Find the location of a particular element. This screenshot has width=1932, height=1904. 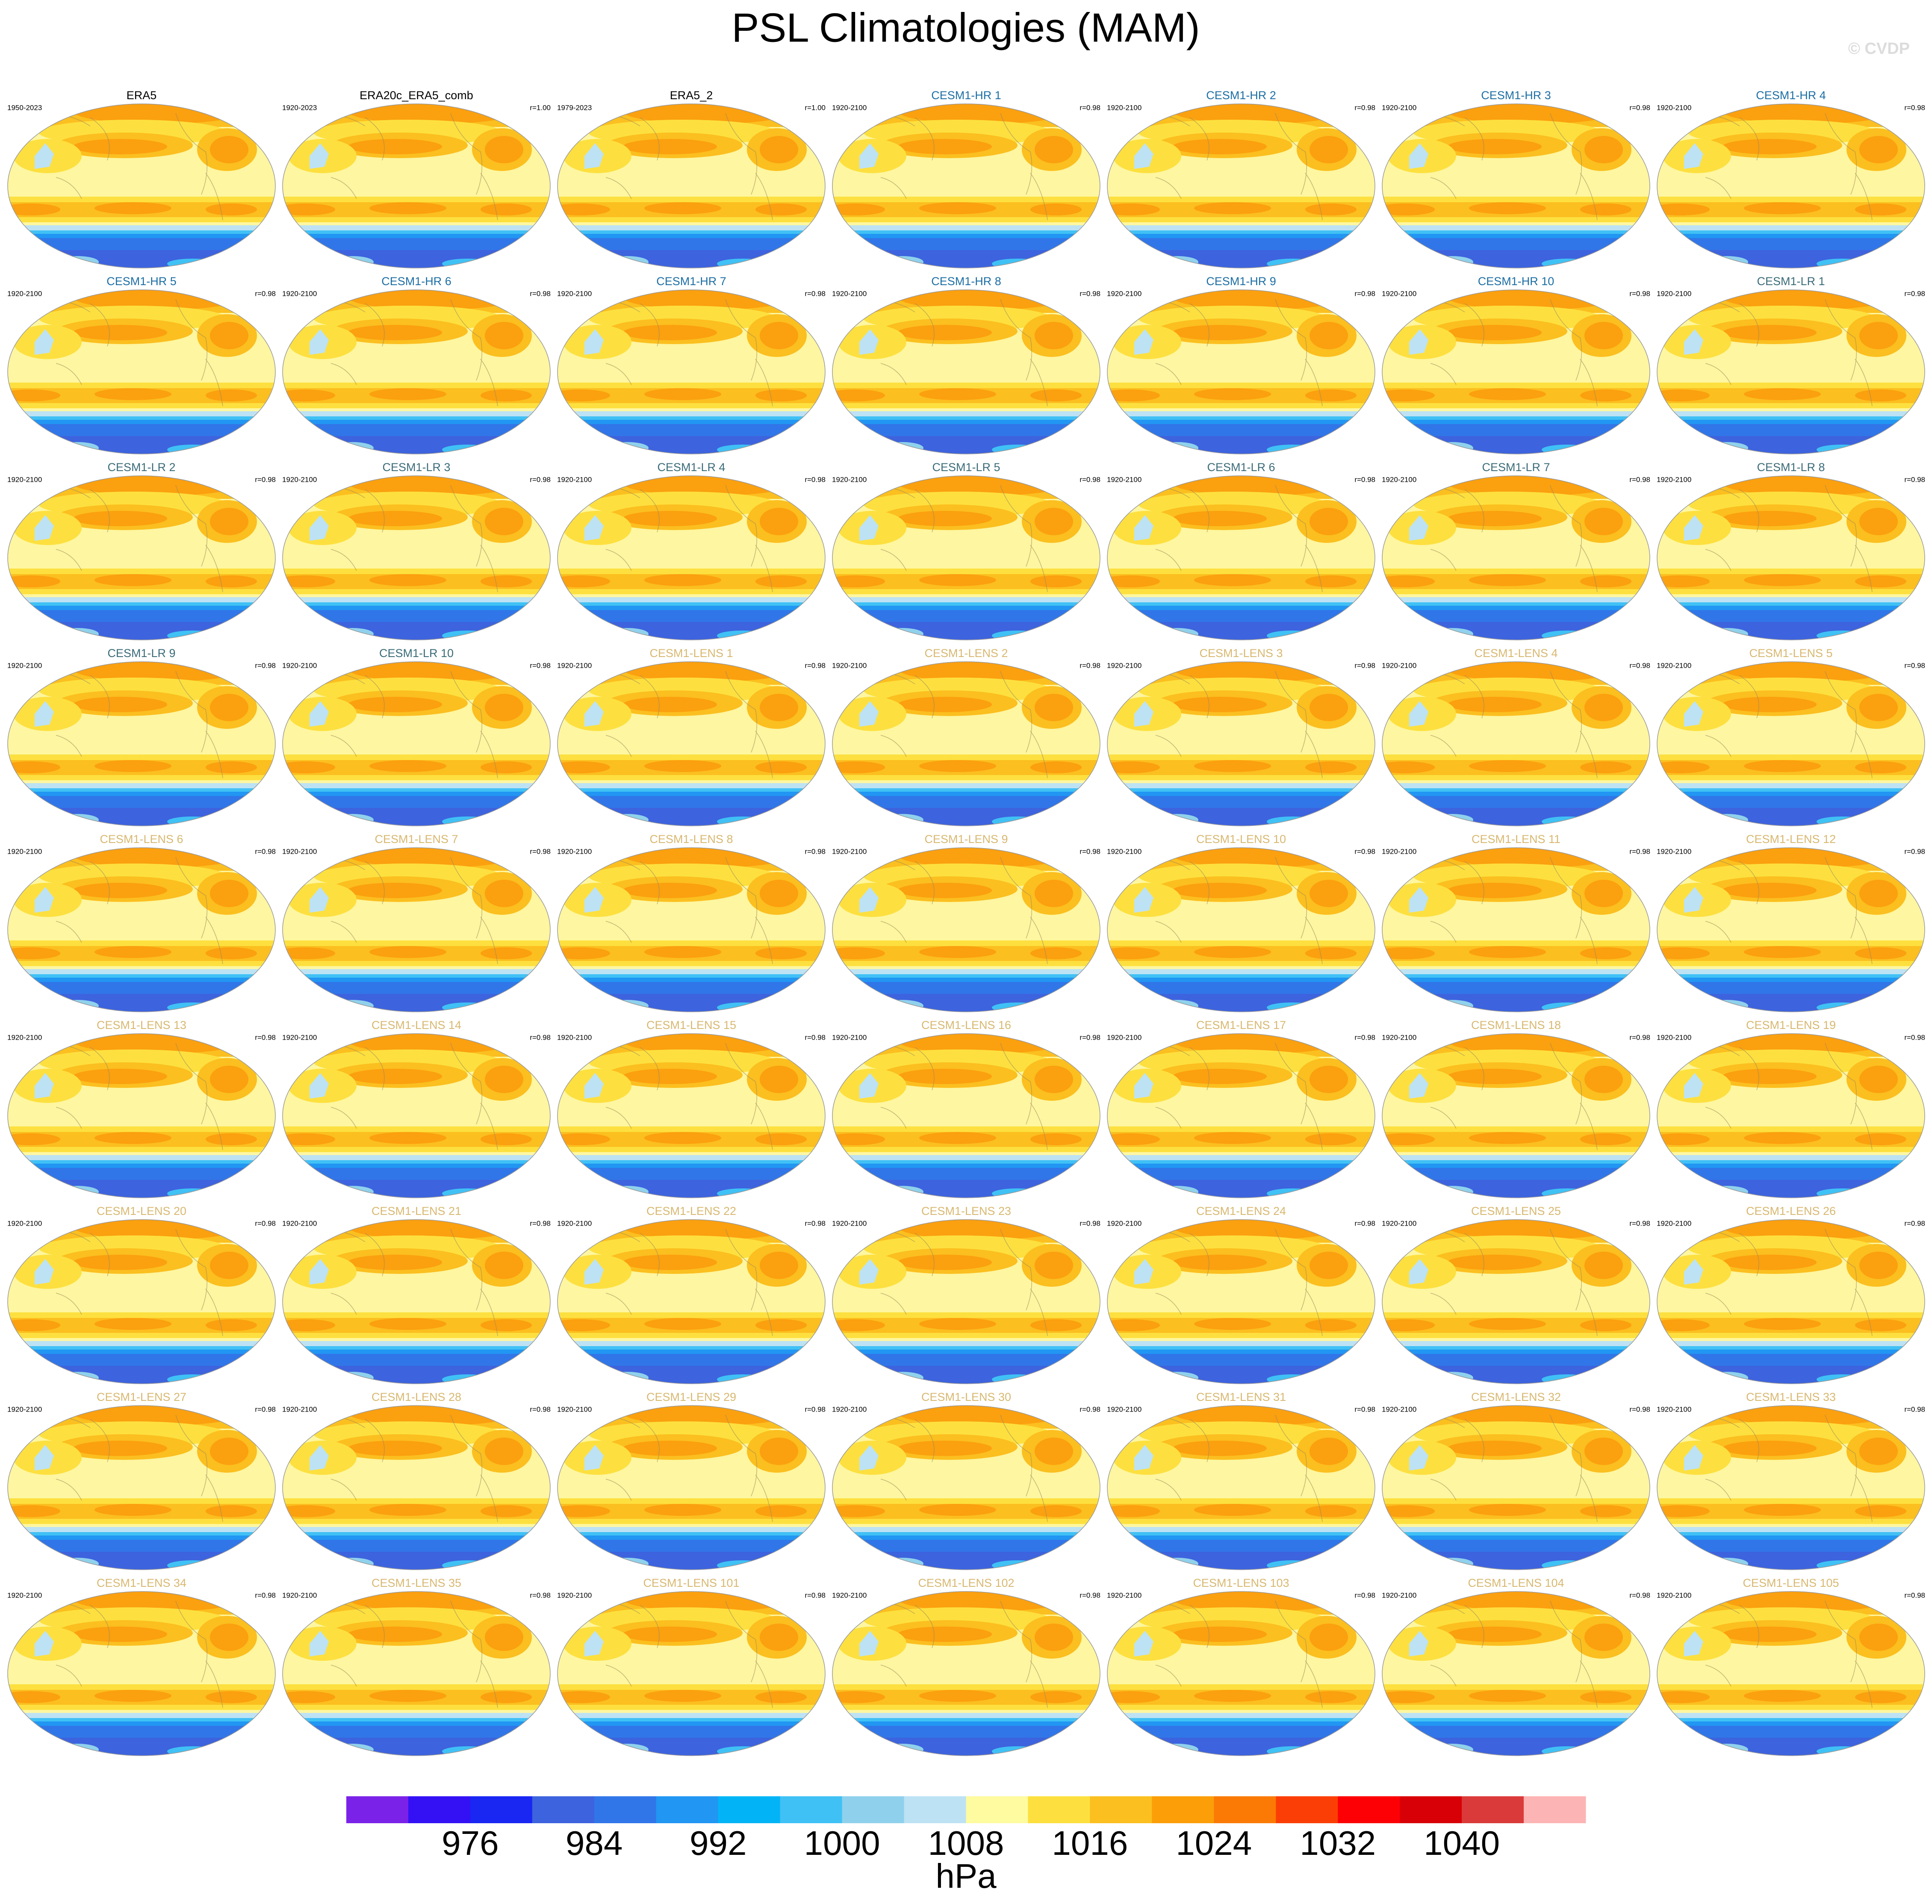

panel: CESM1-HR 4 1920-2100 r=0.98 is located at coordinates (1791, 179).